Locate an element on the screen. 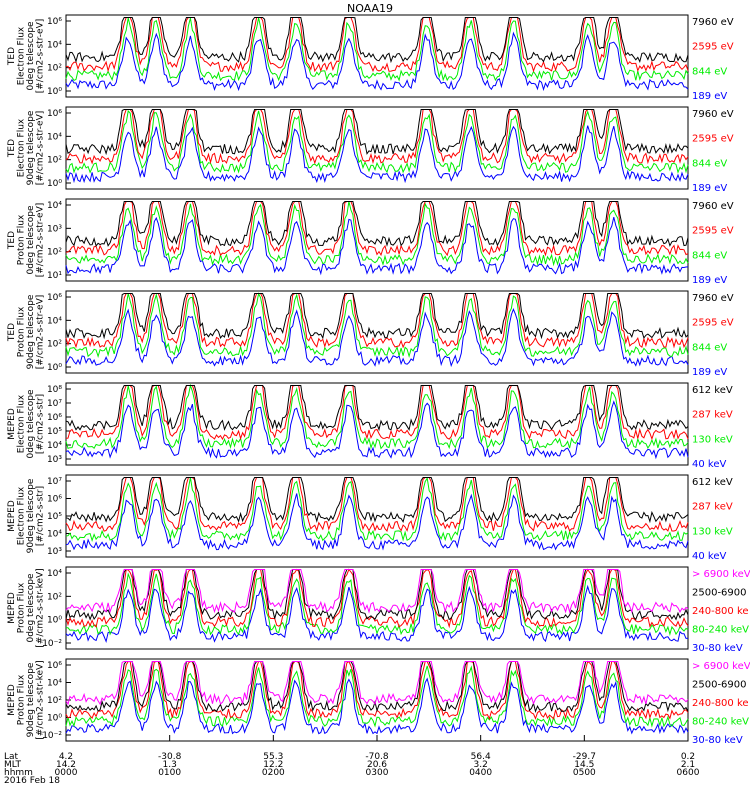  lat-value: -30.8 is located at coordinates (170, 757).